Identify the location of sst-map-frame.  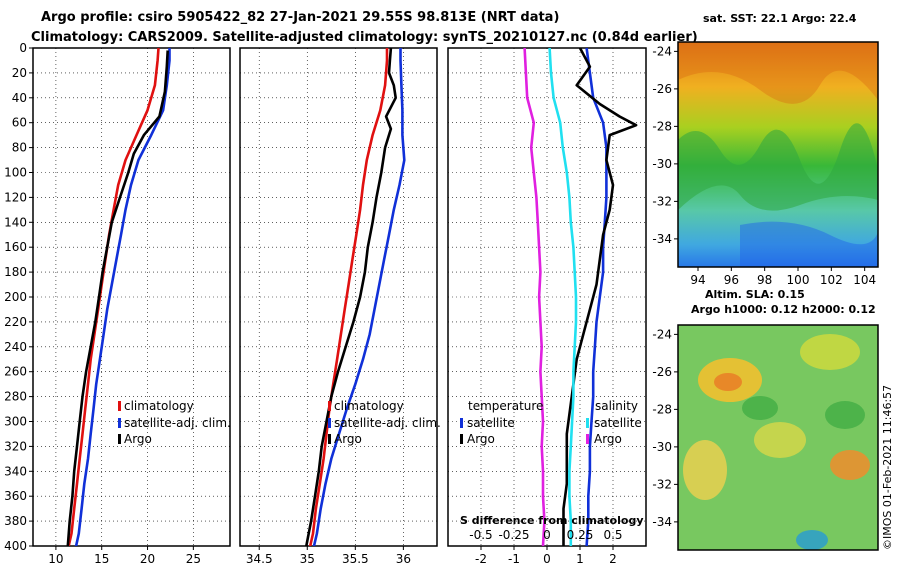
(778, 154).